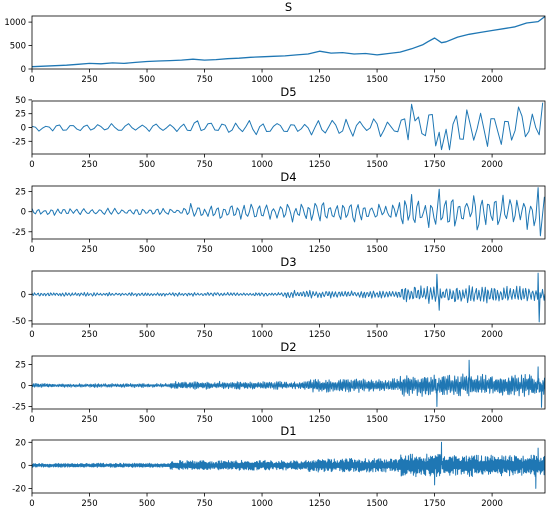  I want to click on y-tick-label: 20, so click(20, 443).